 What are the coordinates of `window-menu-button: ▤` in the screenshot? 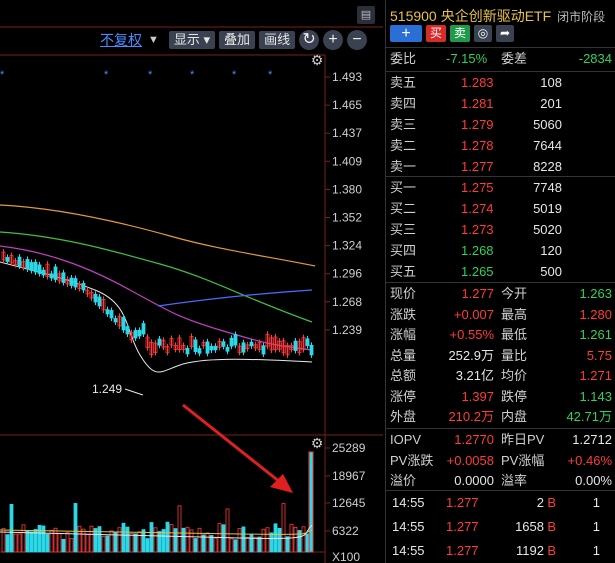 It's located at (366, 15).